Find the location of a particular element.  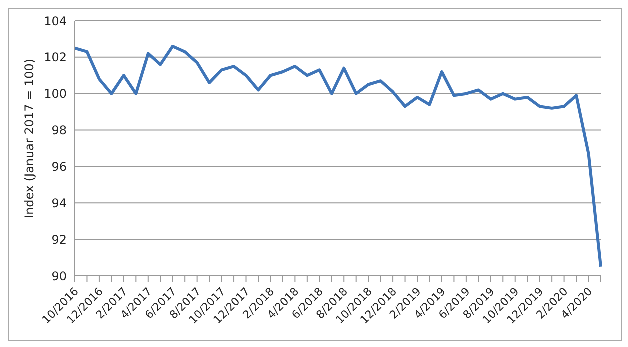

y-tick-label: 104 is located at coordinates (55, 21).